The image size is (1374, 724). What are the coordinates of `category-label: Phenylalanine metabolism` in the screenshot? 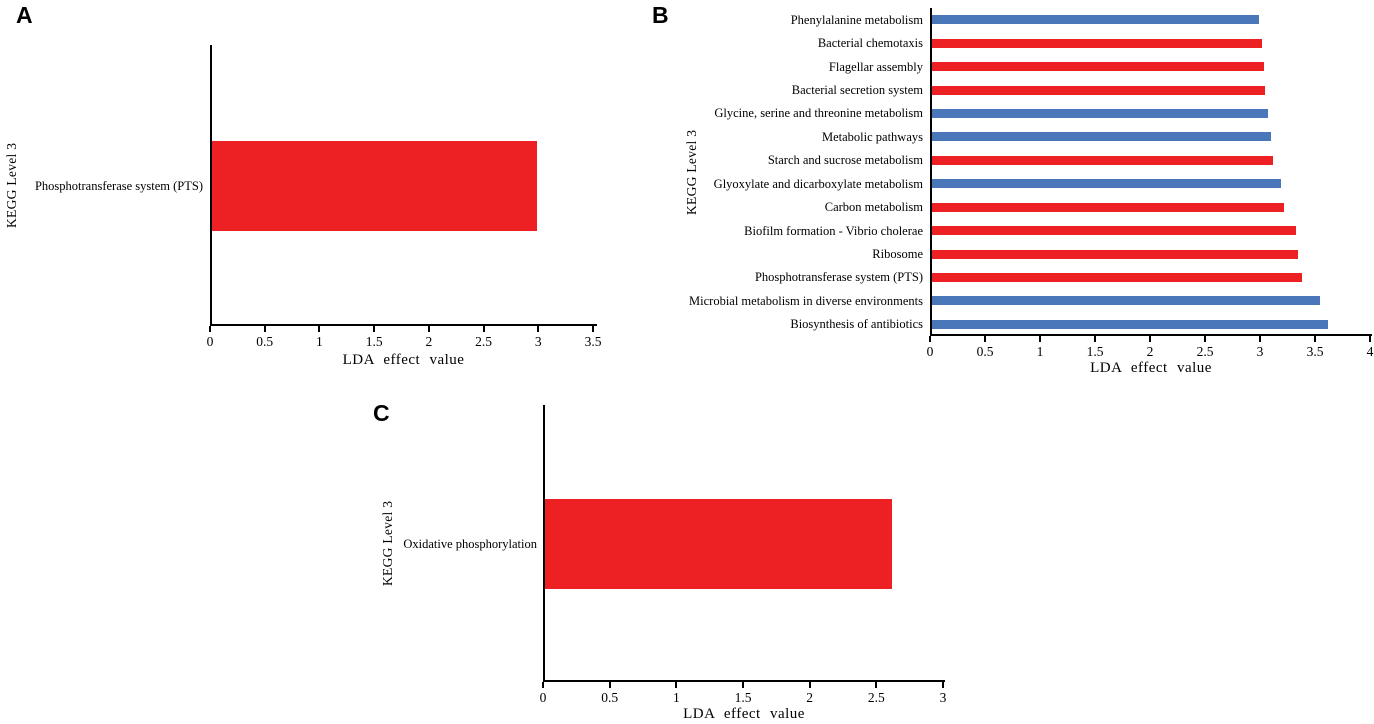 It's located at (856, 19).